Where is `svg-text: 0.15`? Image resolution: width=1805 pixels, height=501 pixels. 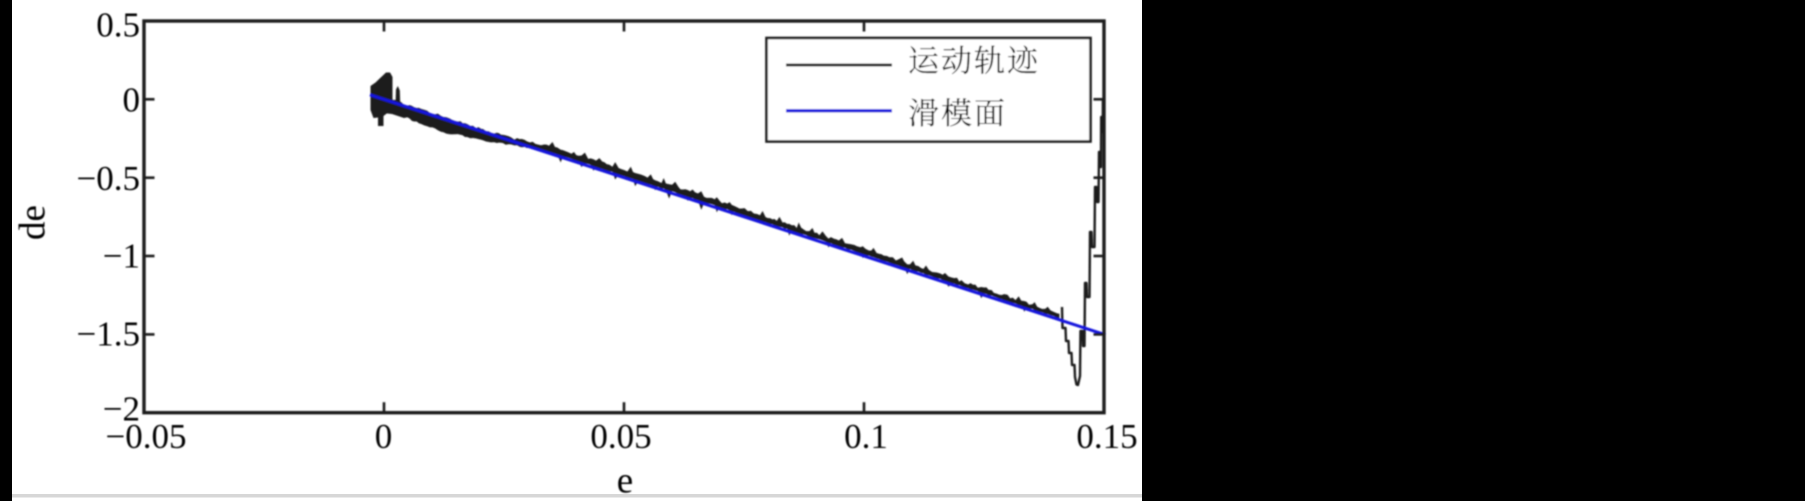 svg-text: 0.15 is located at coordinates (1106, 436).